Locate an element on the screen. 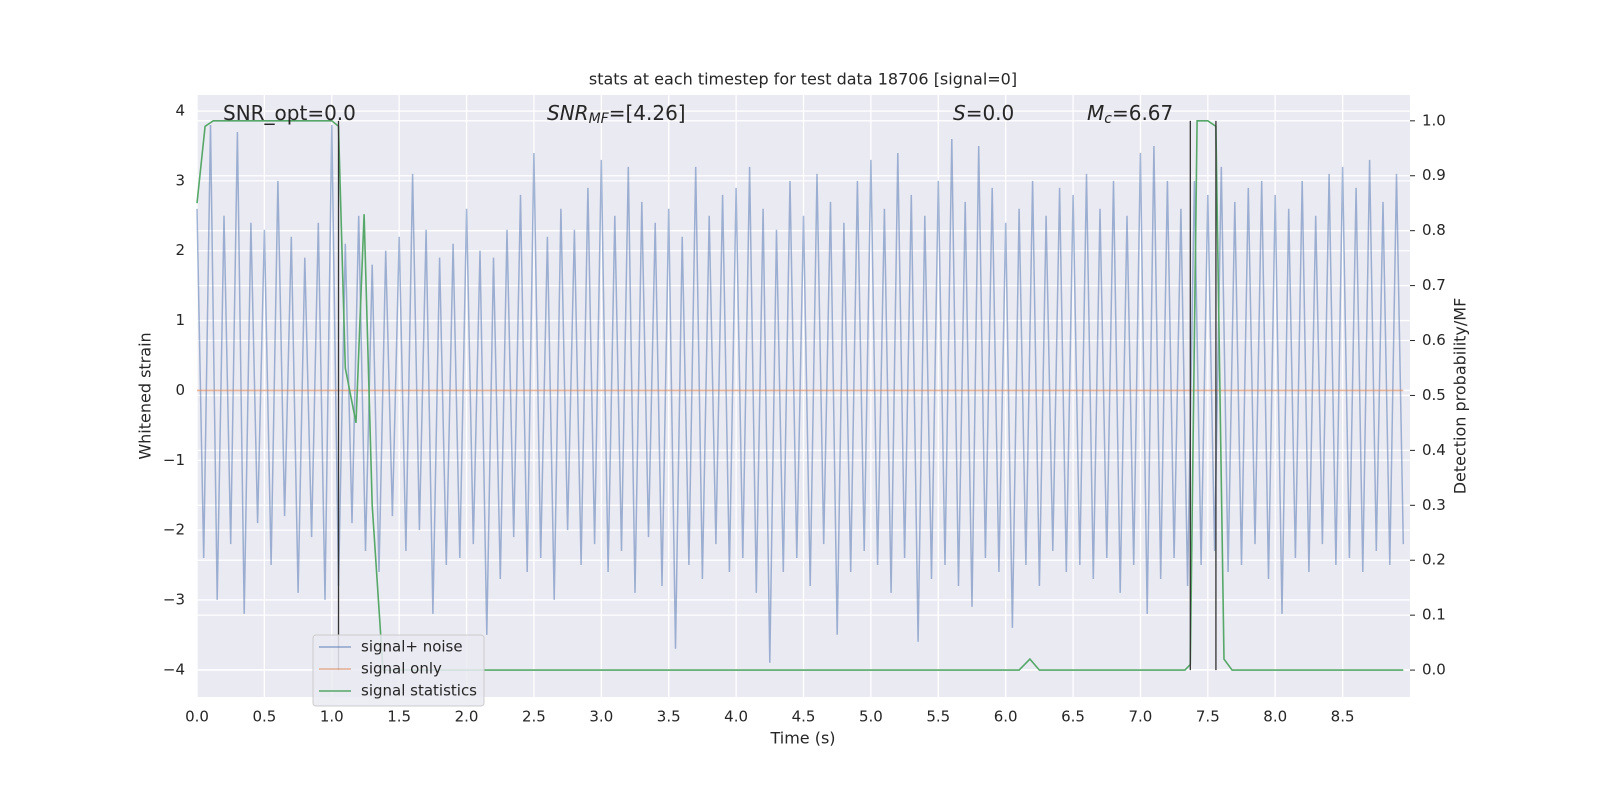 This screenshot has width=1600, height=800. x-tick-label: 3.5 is located at coordinates (669, 717).